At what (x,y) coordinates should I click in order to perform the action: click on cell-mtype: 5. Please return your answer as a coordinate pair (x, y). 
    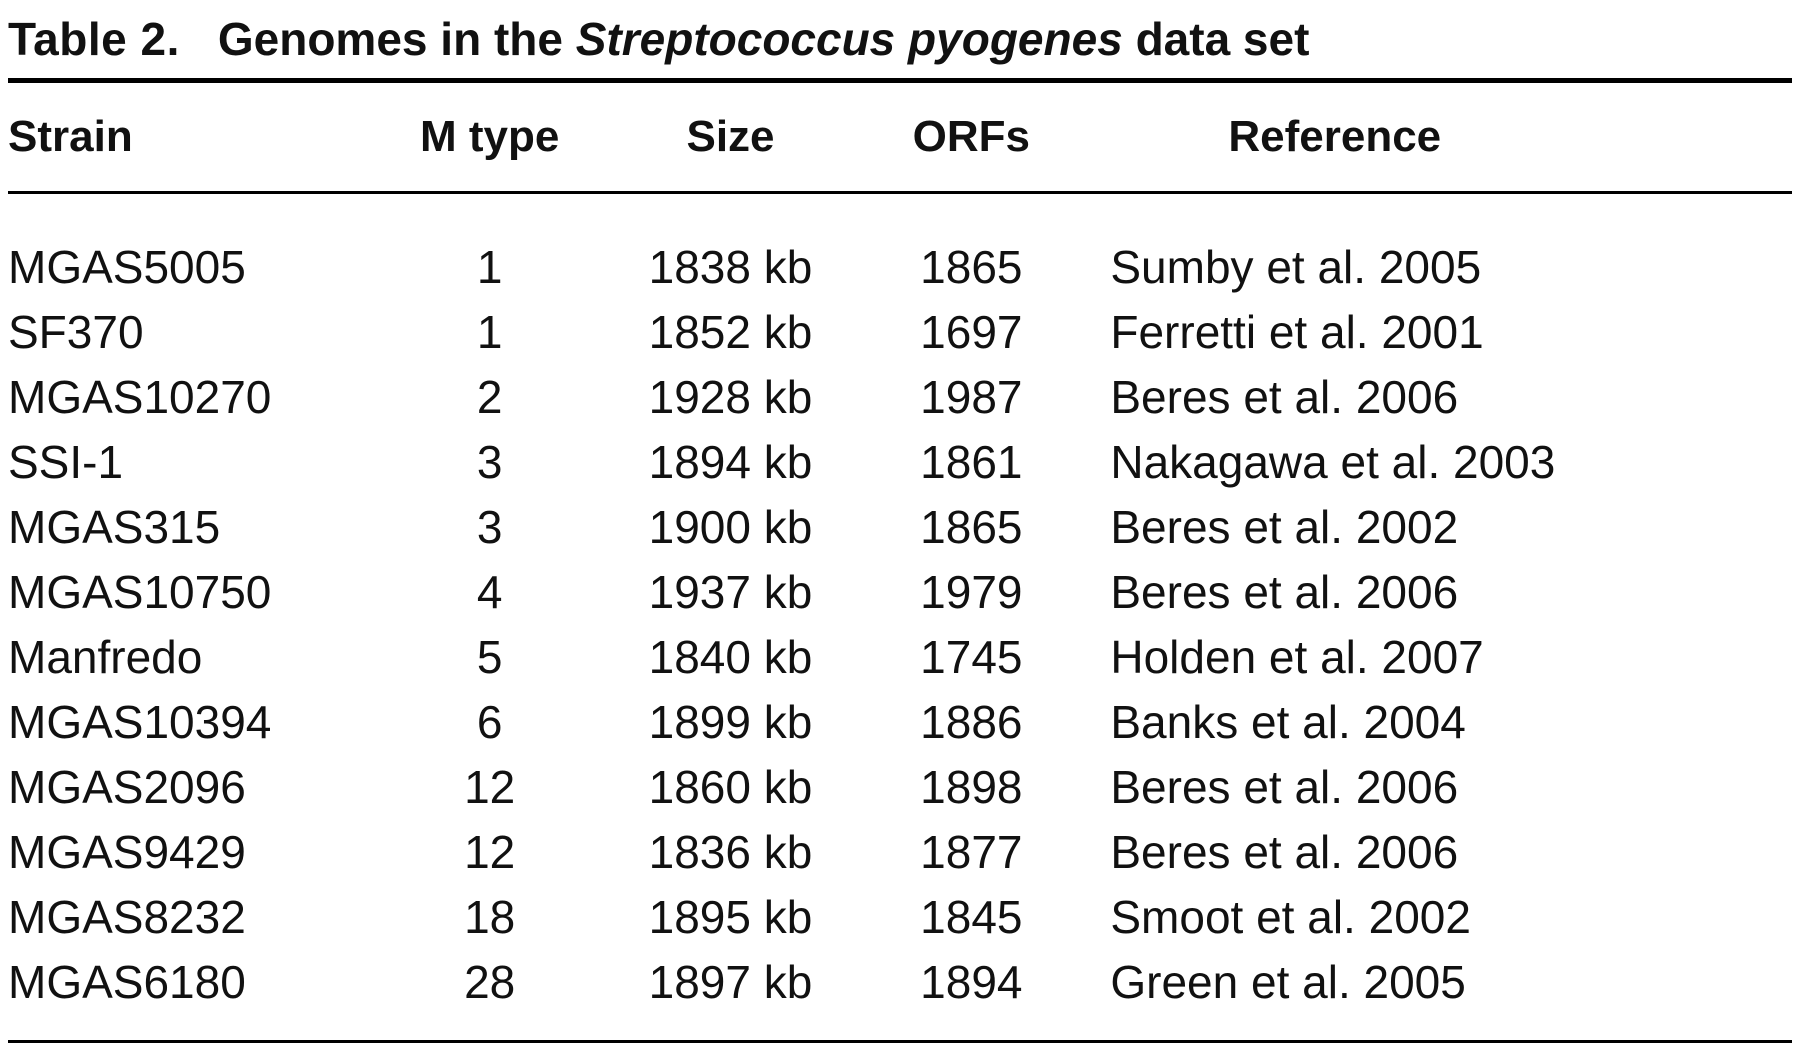
    Looking at the image, I should click on (489, 656).